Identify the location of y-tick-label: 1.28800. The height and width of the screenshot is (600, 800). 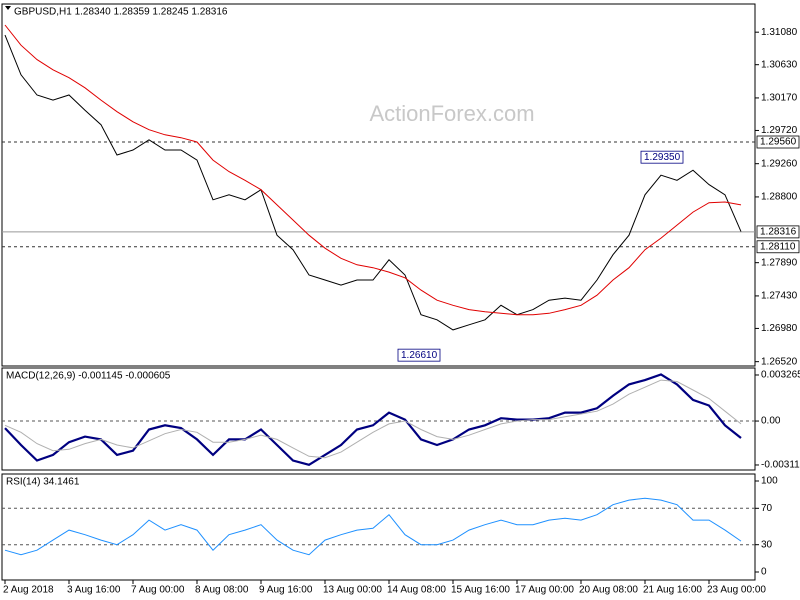
(779, 197).